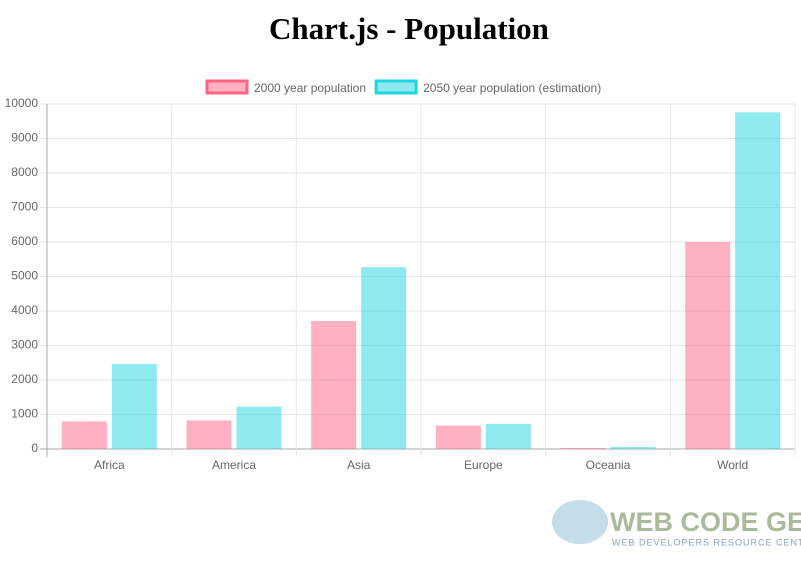 The width and height of the screenshot is (801, 569). What do you see at coordinates (34, 448) in the screenshot?
I see `y-tick-label: 0` at bounding box center [34, 448].